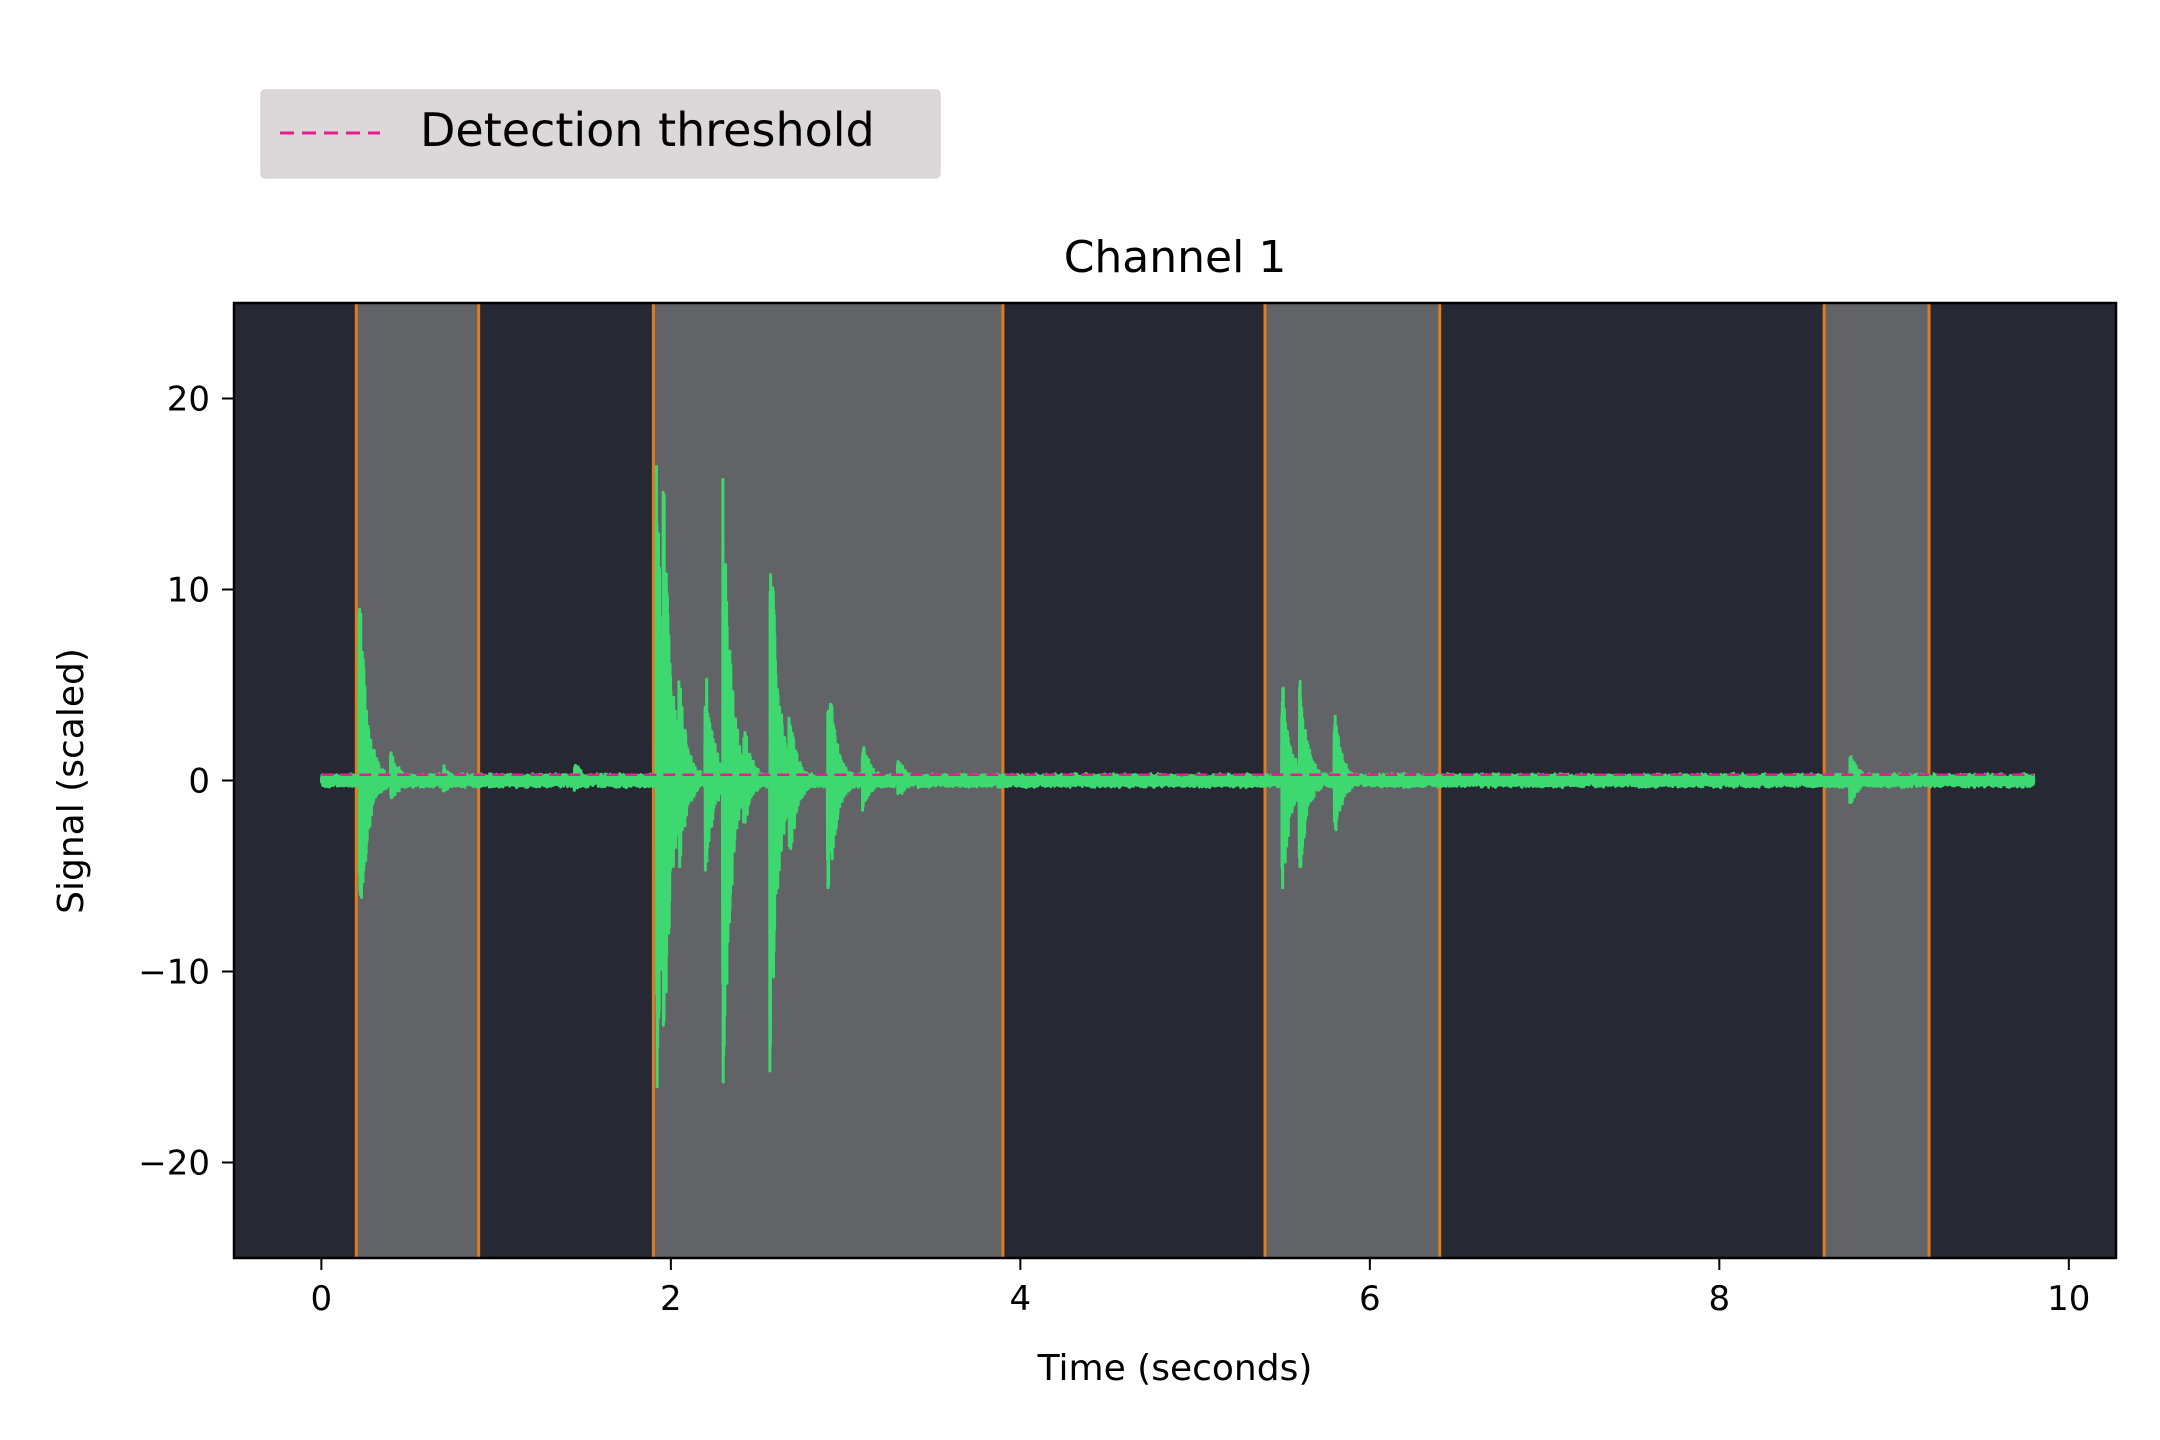 The width and height of the screenshot is (2160, 1440). I want to click on y-tick-label: −10, so click(174, 973).